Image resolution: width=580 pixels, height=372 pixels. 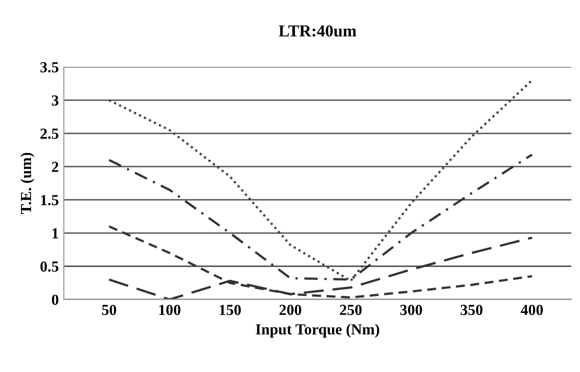 I want to click on x-axis-title: Input Torque (Nm), so click(x=318, y=331).